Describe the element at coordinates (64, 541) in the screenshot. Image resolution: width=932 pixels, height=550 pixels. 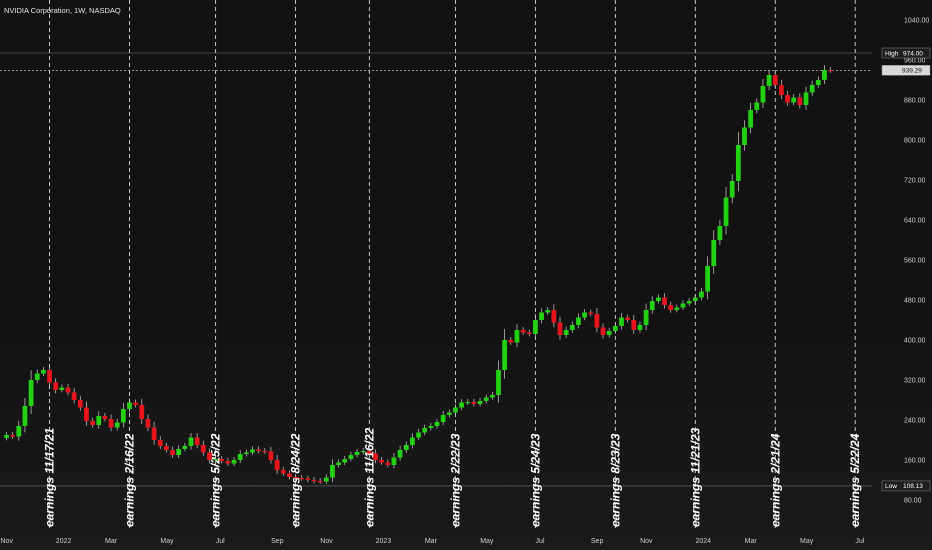
I see `x-tick-label: 2022` at that location.